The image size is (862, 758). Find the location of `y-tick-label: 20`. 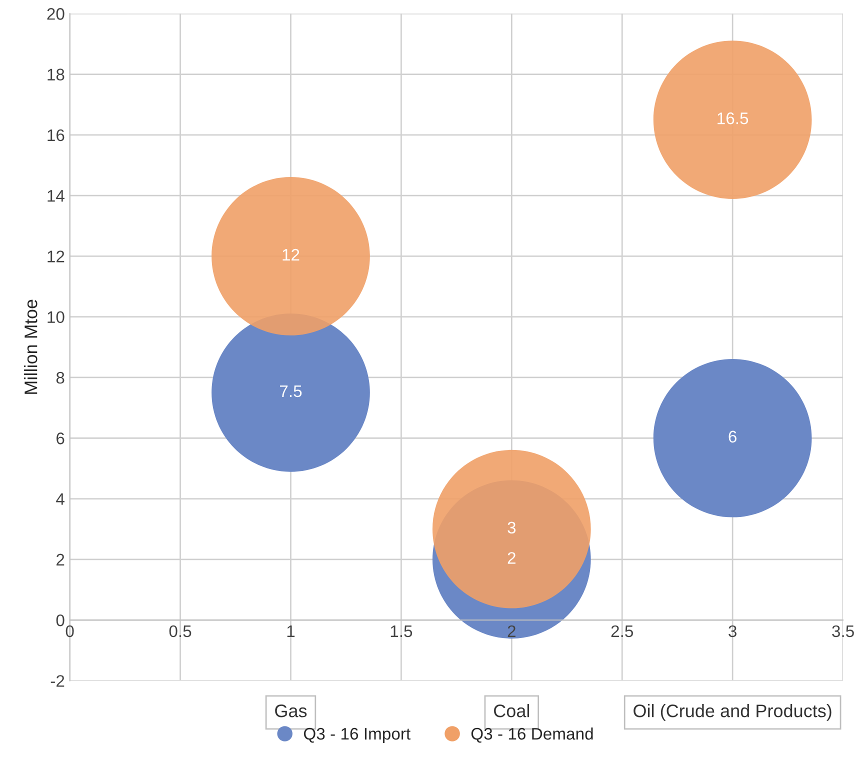

y-tick-label: 20 is located at coordinates (55, 14).